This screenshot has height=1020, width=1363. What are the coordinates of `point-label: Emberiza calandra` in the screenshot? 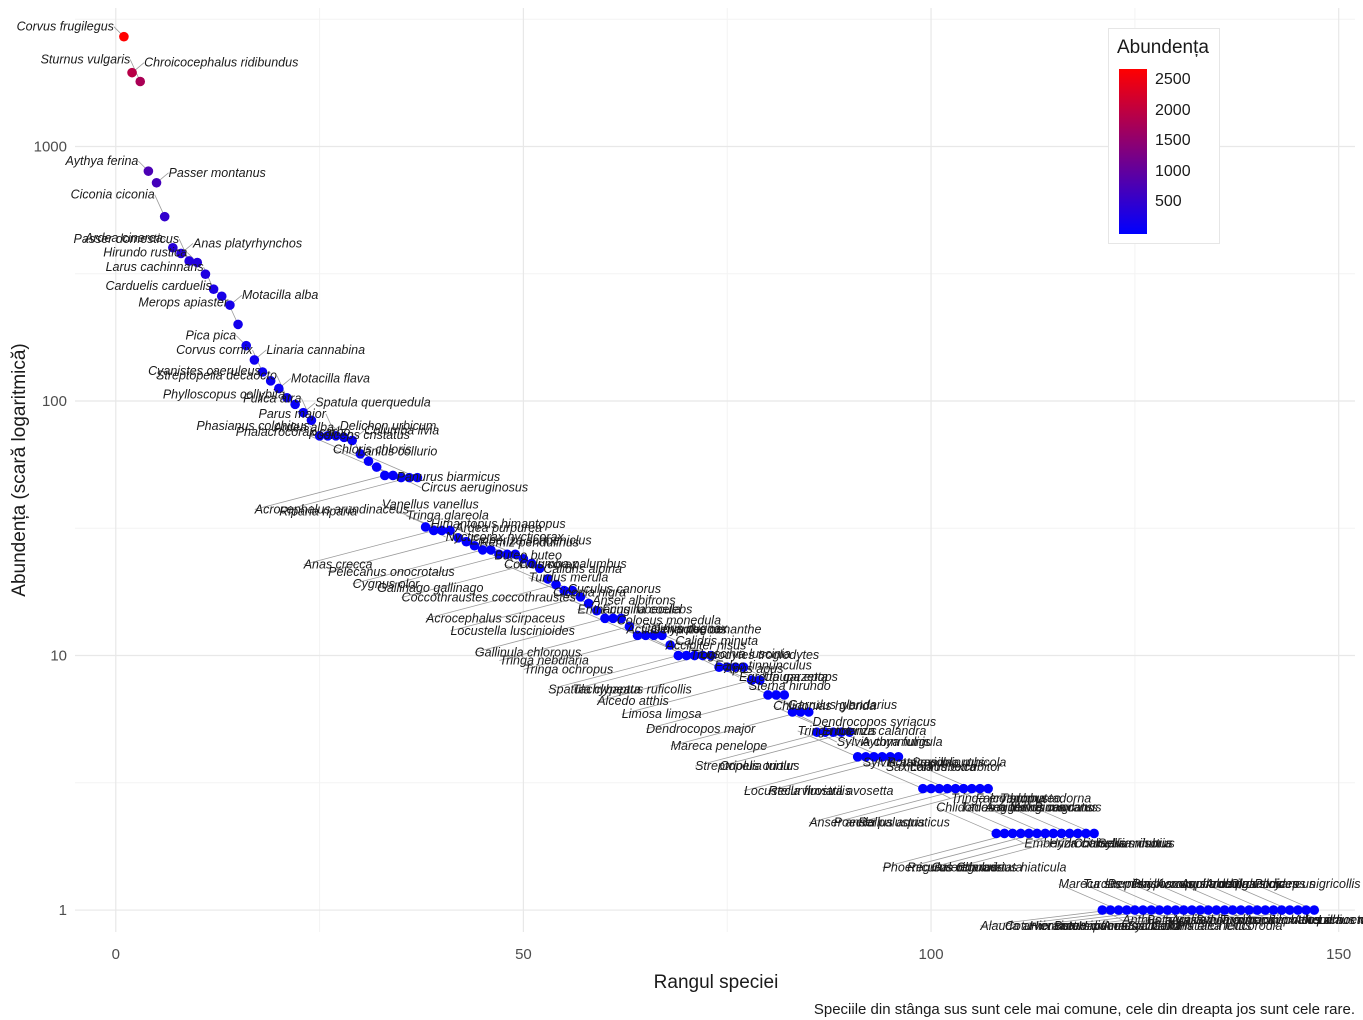 It's located at (874, 731).